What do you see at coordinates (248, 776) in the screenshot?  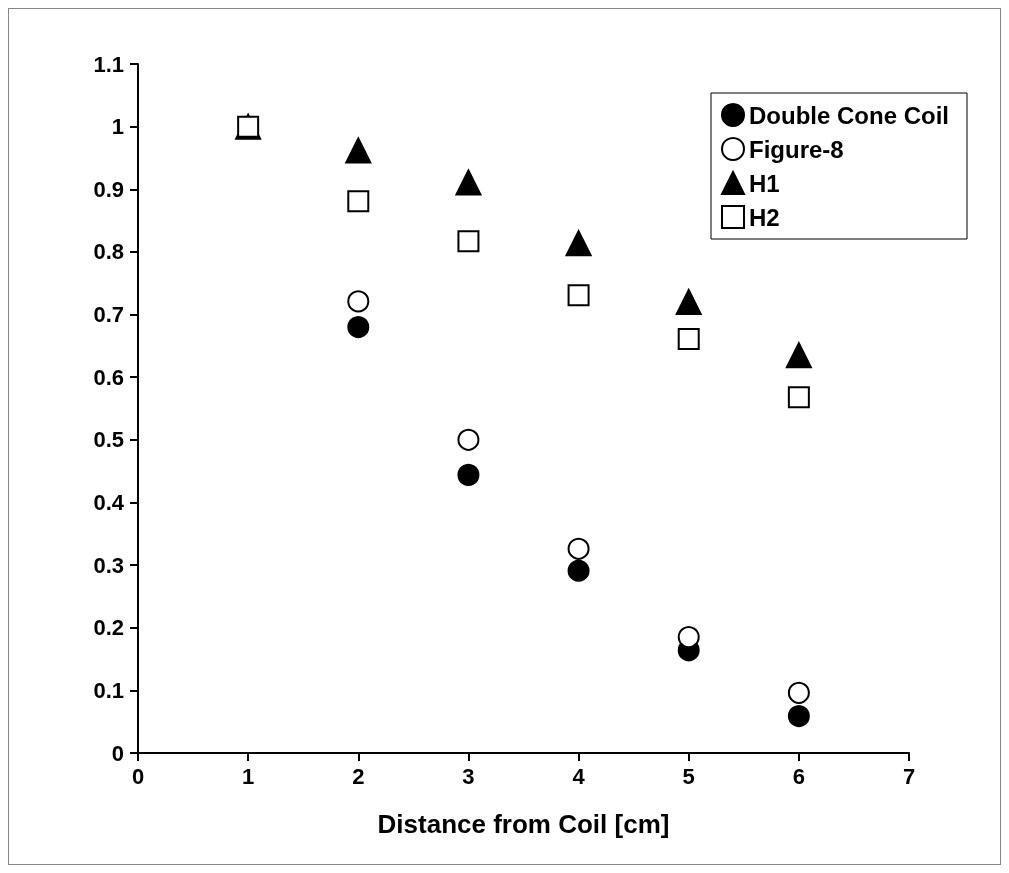 I see `x-tick-label: 1` at bounding box center [248, 776].